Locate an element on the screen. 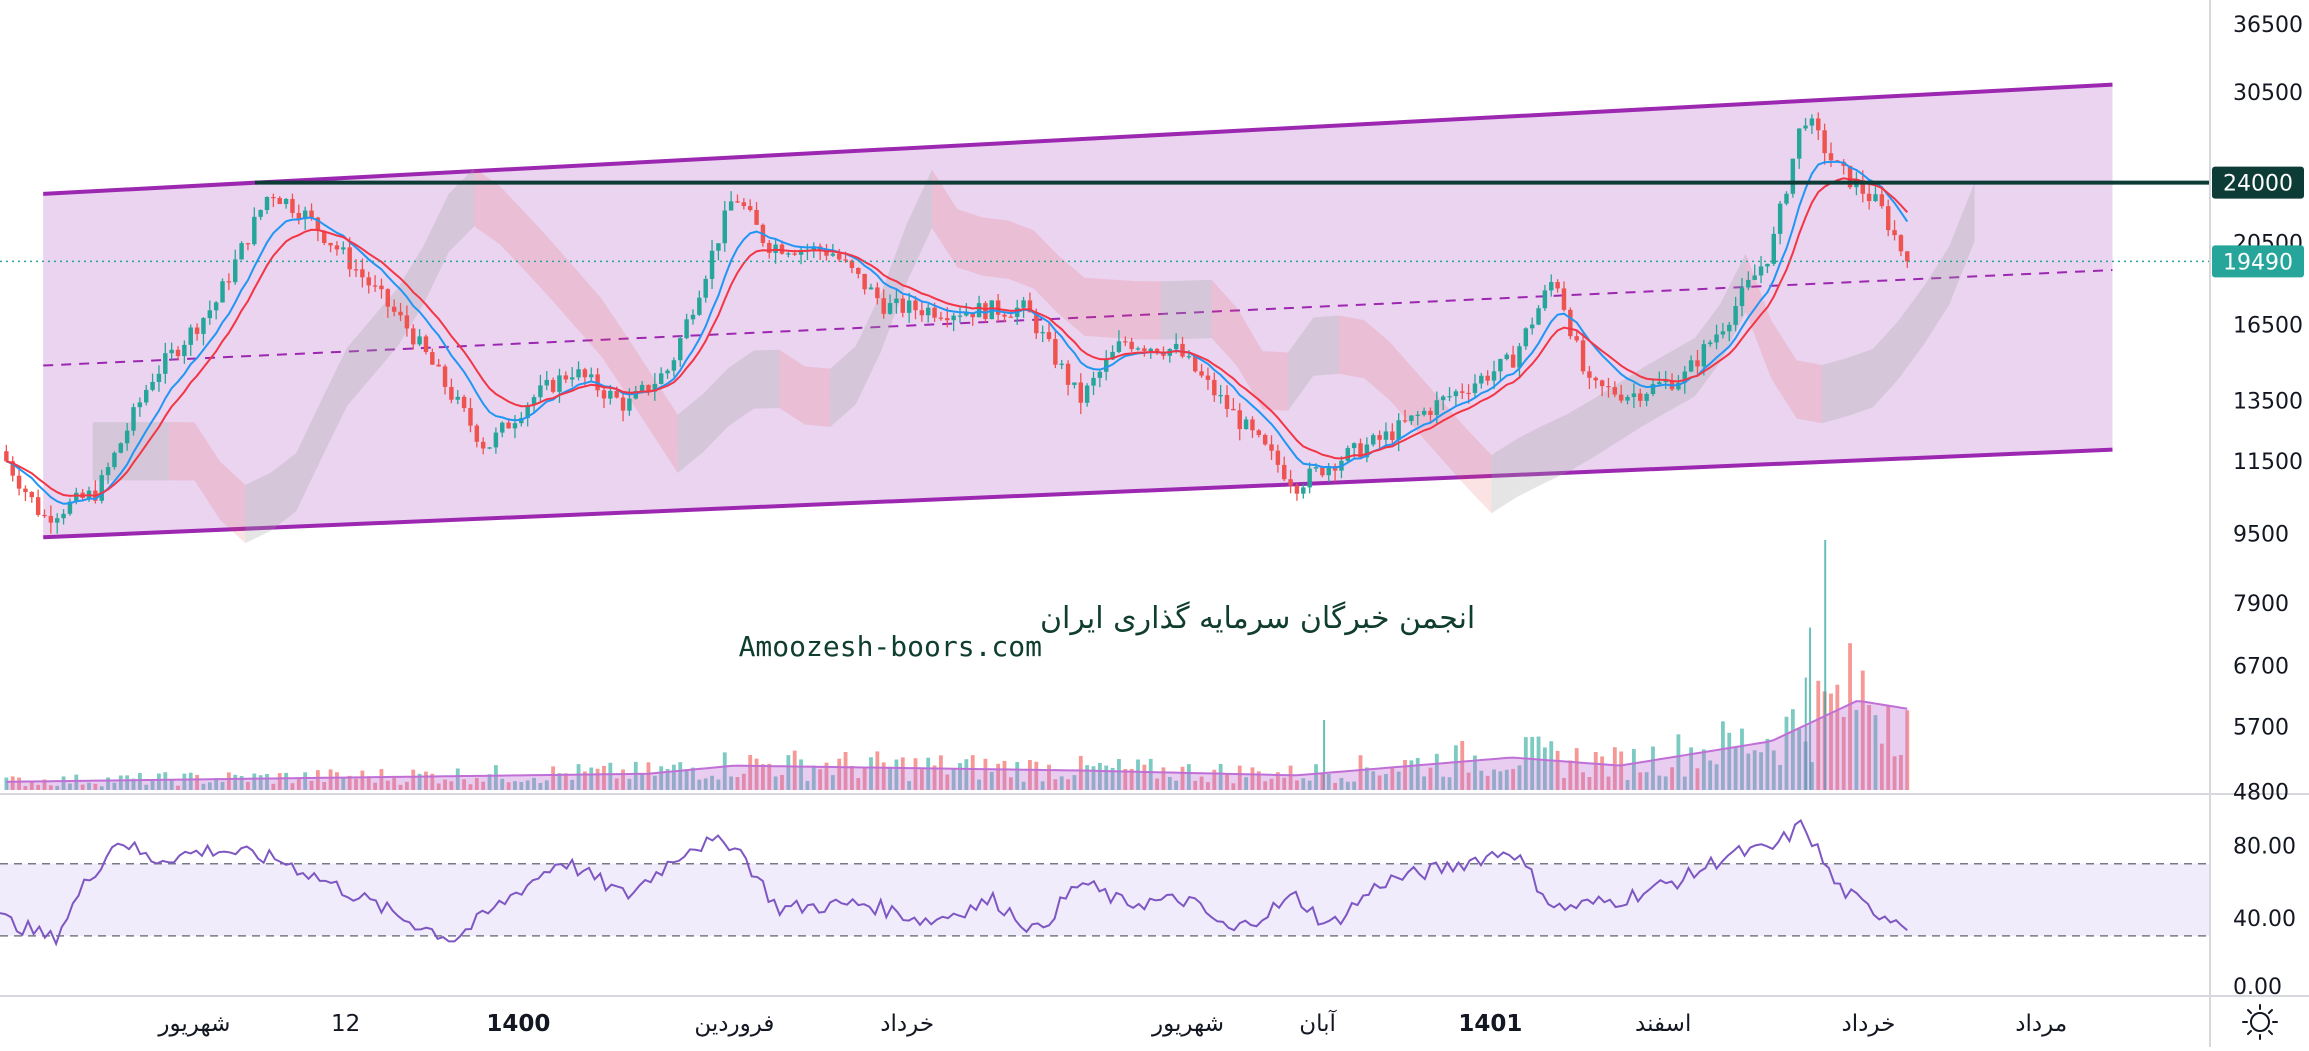  watermark-line1: انجمن خبرگان سرمایه گذاری ایران is located at coordinates (1257, 618).